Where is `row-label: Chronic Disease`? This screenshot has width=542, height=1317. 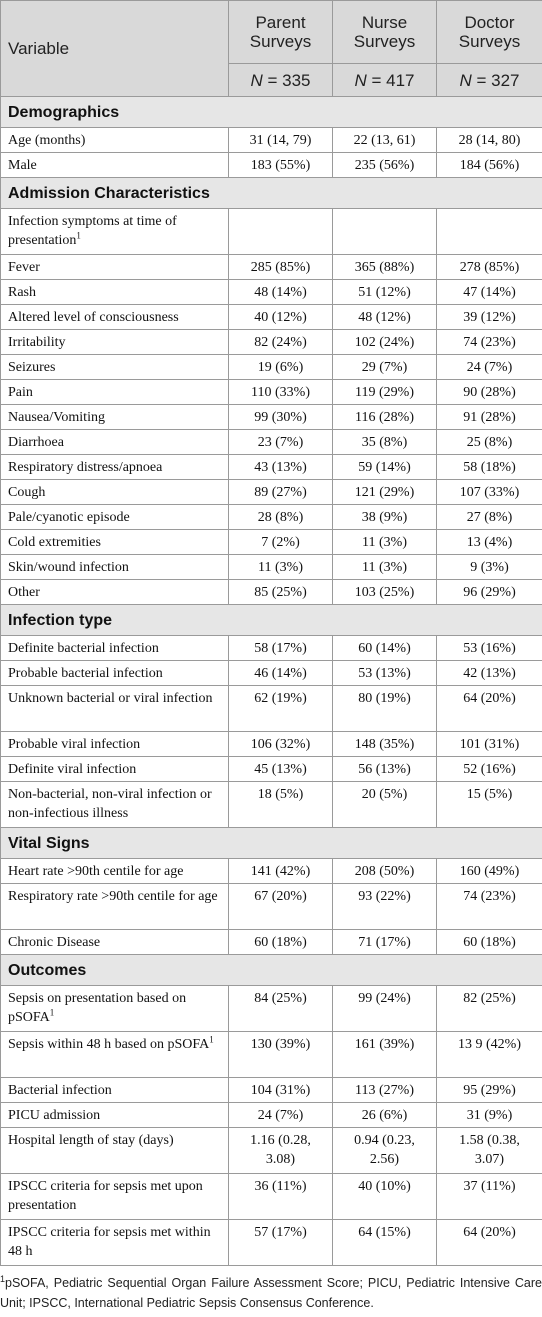 row-label: Chronic Disease is located at coordinates (114, 942).